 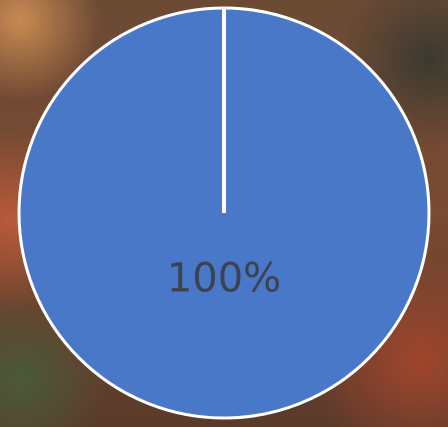 What do you see at coordinates (224, 279) in the screenshot?
I see `data-label: 100%` at bounding box center [224, 279].